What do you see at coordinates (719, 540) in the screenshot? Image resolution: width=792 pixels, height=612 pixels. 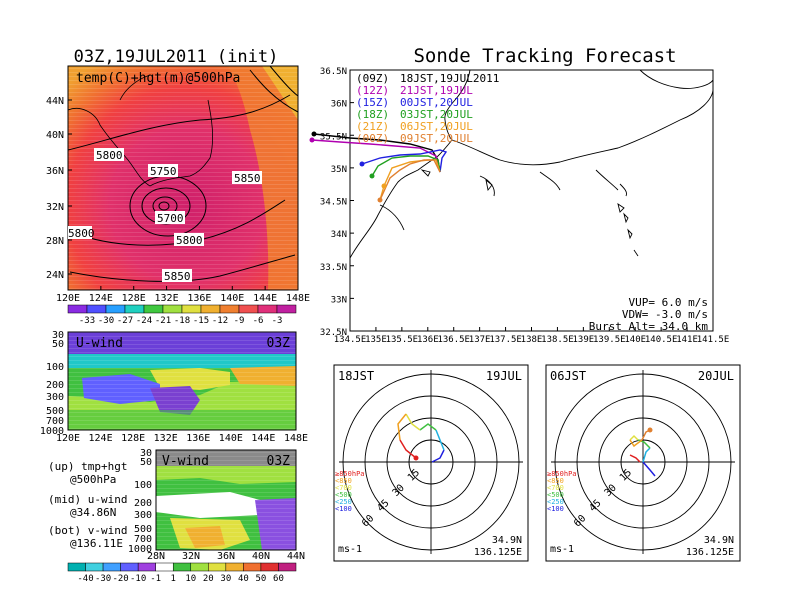 I see `polar-loc1: 34.9N` at bounding box center [719, 540].